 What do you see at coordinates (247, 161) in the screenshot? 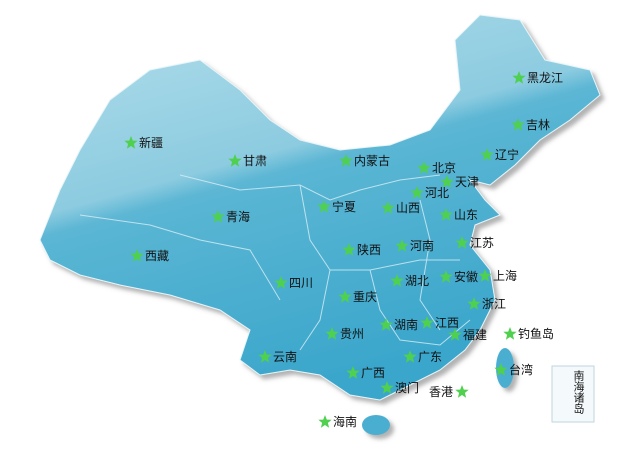
I see `province-marker: 甘肃` at bounding box center [247, 161].